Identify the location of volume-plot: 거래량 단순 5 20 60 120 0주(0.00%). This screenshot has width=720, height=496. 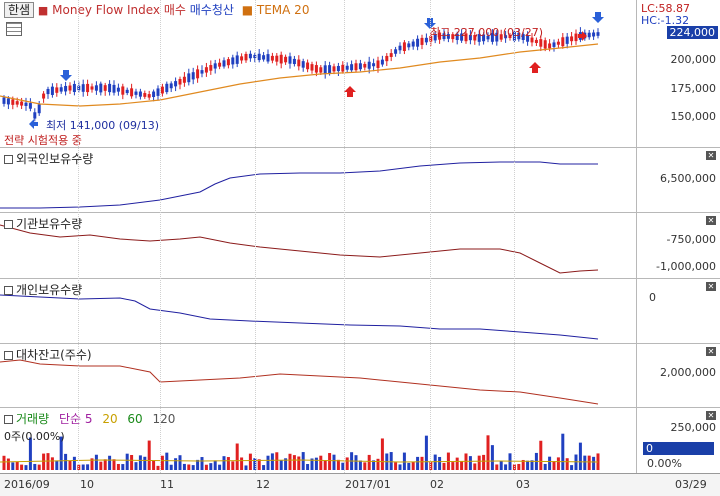
(318, 440).